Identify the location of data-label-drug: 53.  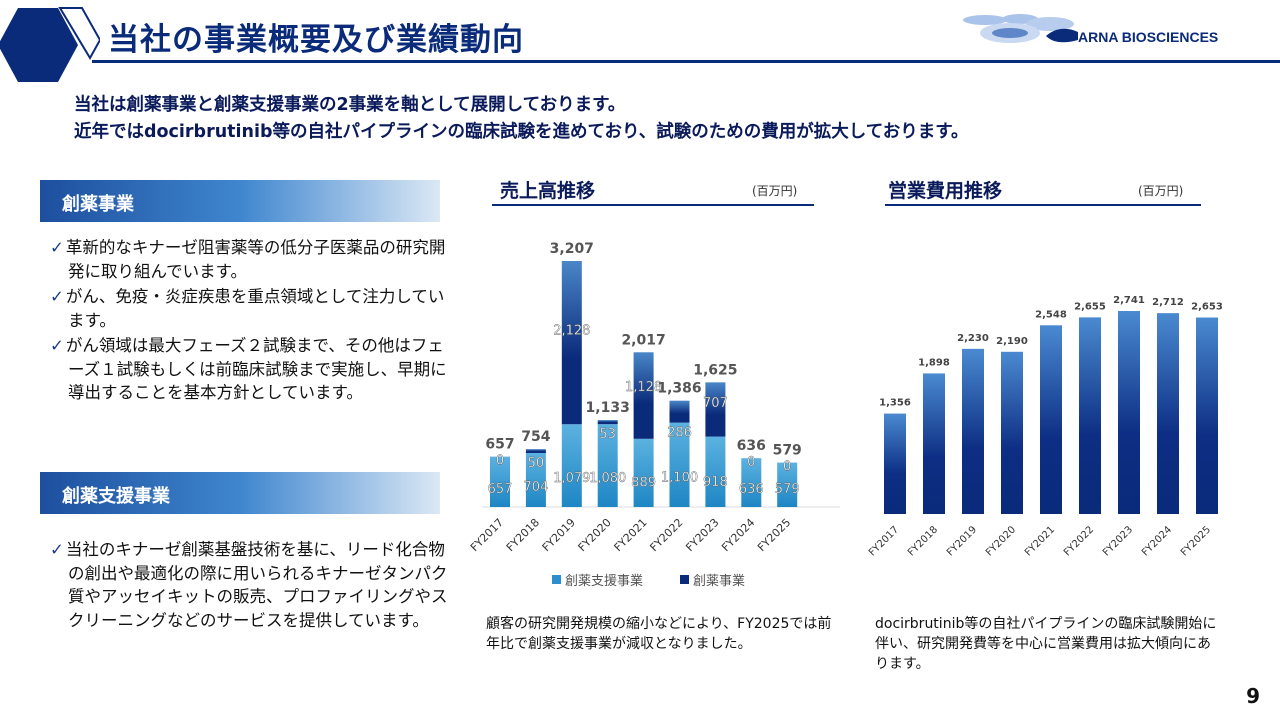
(607, 434).